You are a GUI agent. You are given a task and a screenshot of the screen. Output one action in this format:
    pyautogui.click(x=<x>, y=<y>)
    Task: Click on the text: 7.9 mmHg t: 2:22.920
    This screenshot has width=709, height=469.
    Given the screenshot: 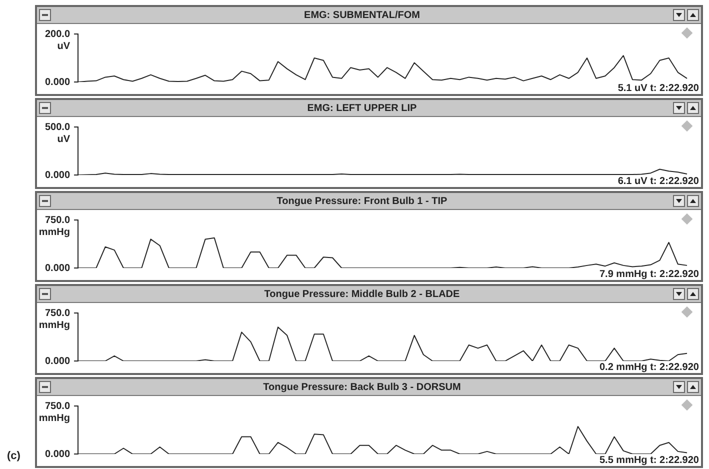 What is the action you would take?
    pyautogui.click(x=650, y=274)
    